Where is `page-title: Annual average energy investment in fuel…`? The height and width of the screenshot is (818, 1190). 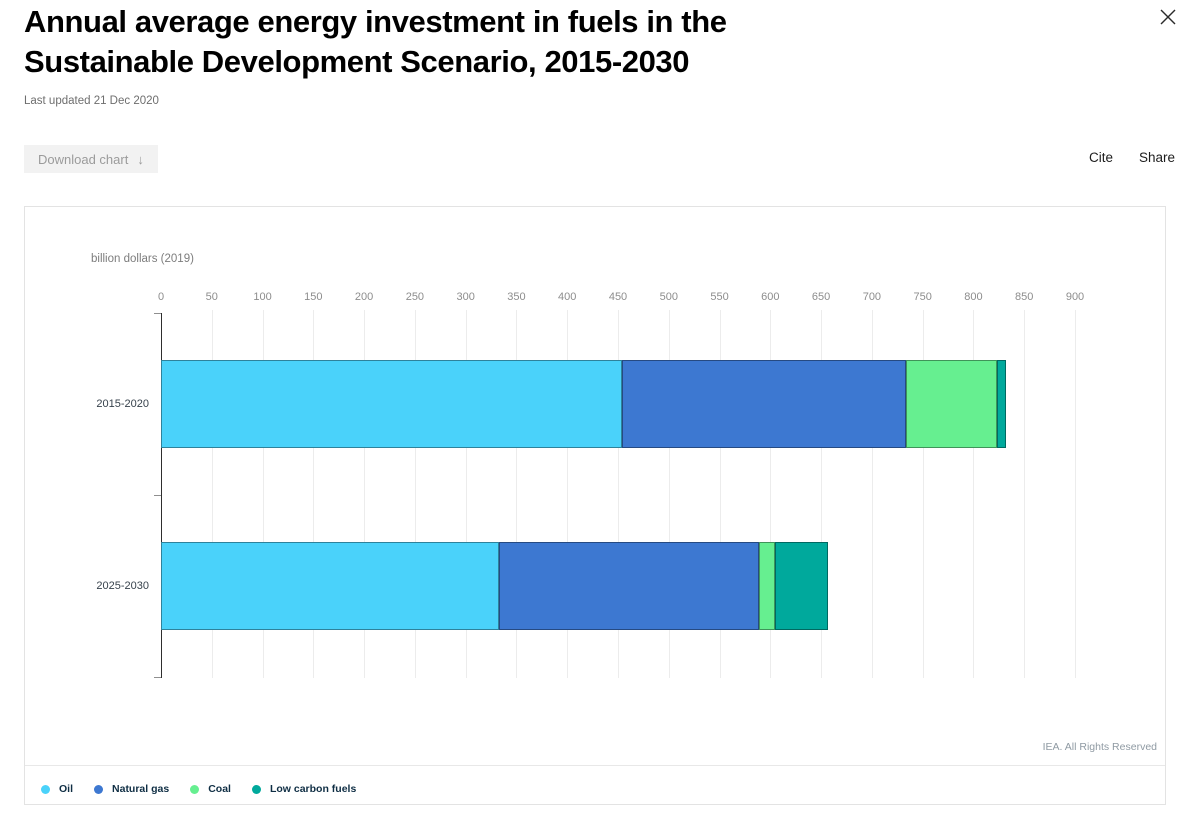 page-title: Annual average energy investment in fuel… is located at coordinates (474, 42).